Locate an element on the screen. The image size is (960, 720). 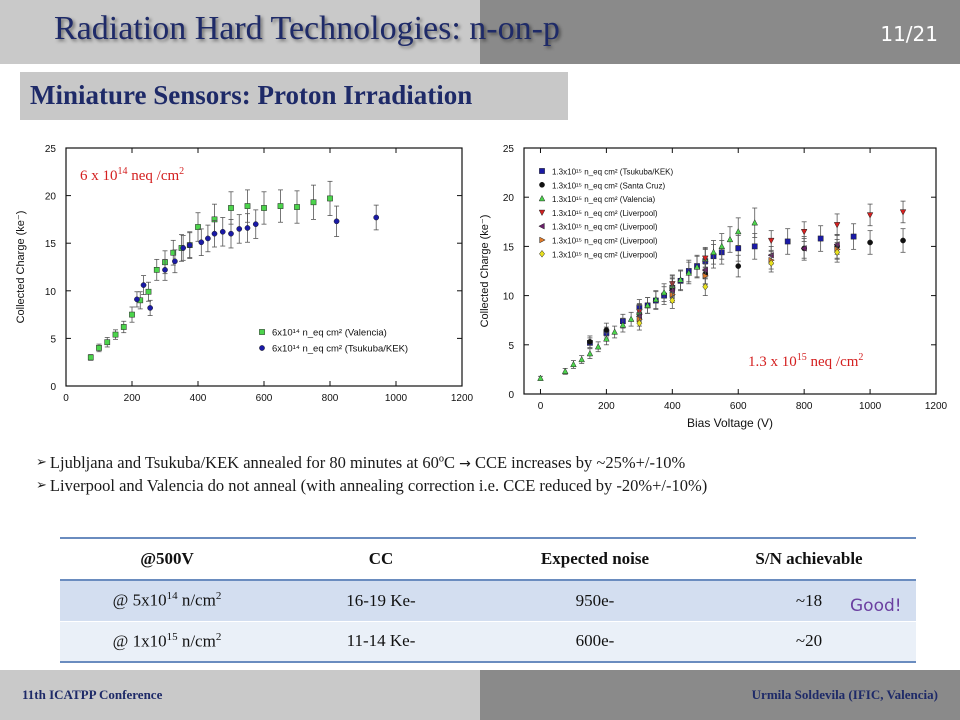
table-row: @ 1x1015 n/cm2 11-14 Ke- 600e- ~20 is located at coordinates (488, 642).